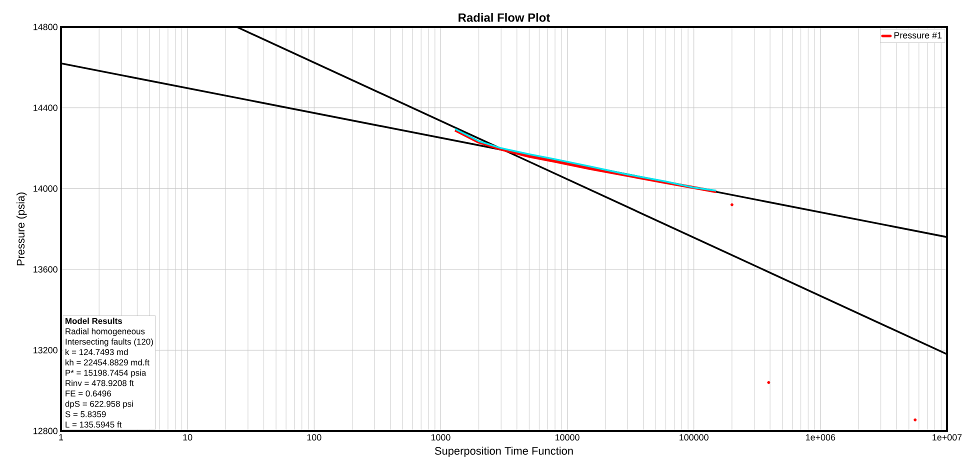 The height and width of the screenshot is (461, 969). I want to click on x-tick-label: 10000, so click(568, 437).